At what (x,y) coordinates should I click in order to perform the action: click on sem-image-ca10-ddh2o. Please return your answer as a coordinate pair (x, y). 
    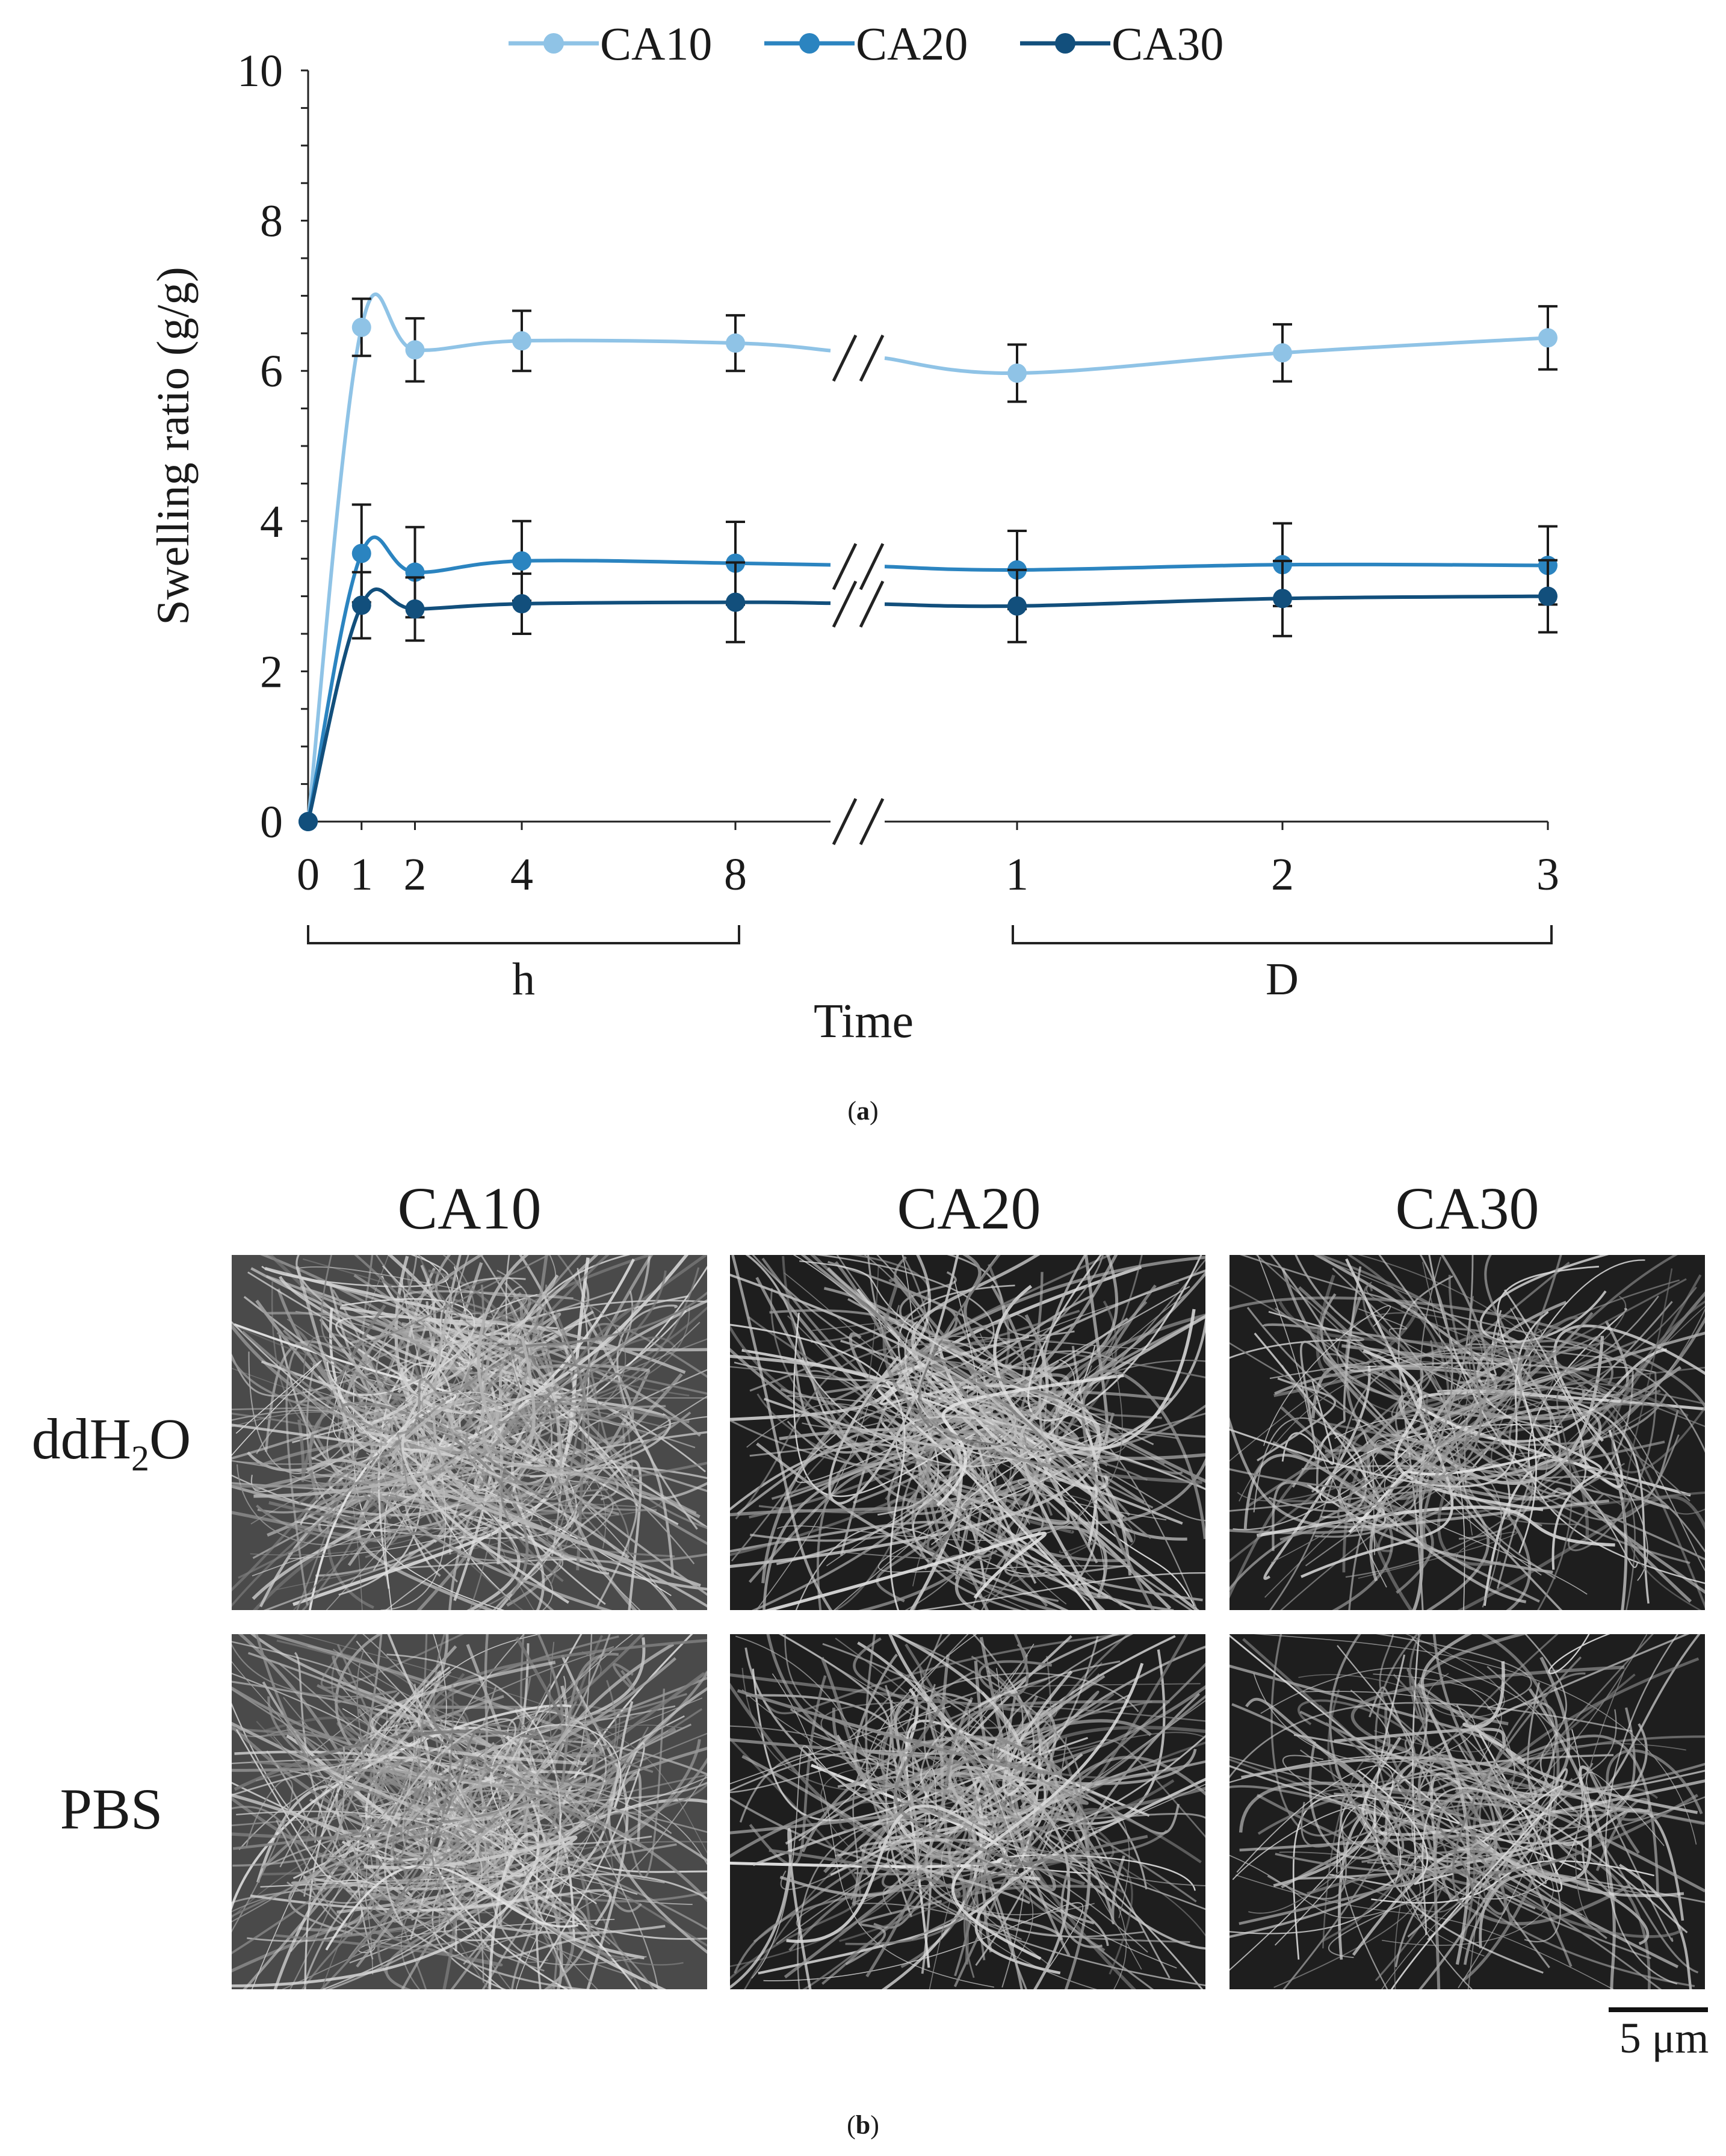
    Looking at the image, I should click on (469, 1433).